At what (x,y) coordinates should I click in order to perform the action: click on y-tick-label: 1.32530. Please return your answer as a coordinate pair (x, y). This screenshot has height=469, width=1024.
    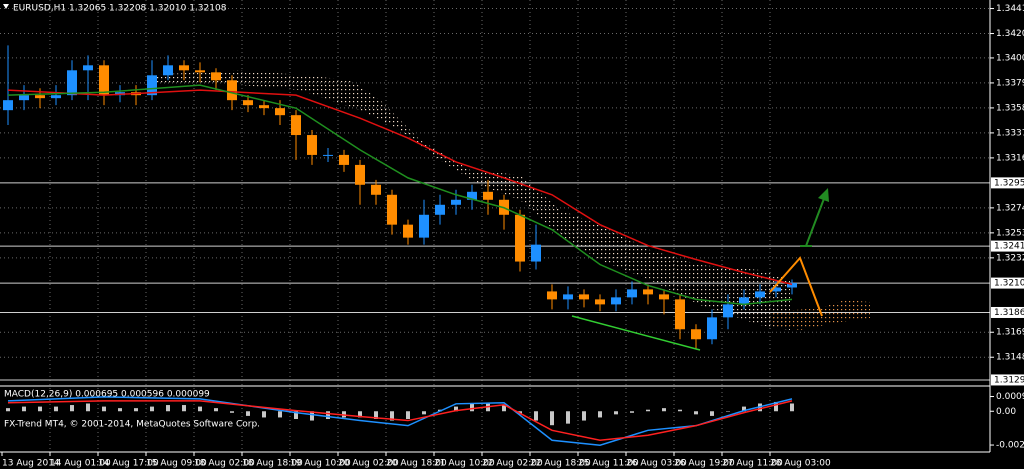
    Looking at the image, I should click on (1010, 233).